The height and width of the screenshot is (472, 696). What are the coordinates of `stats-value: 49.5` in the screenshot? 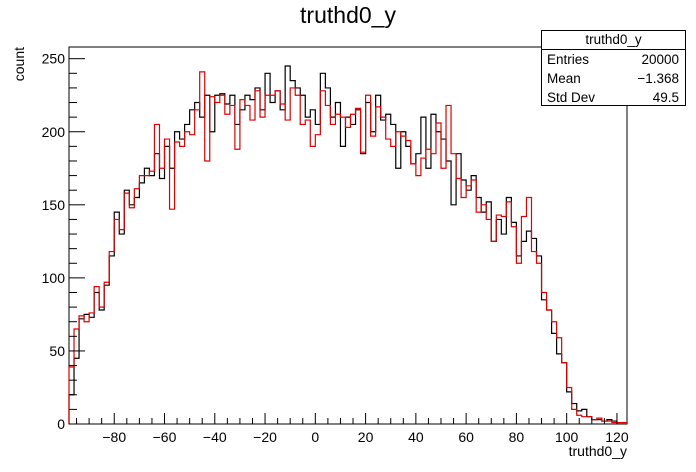 It's located at (665, 97).